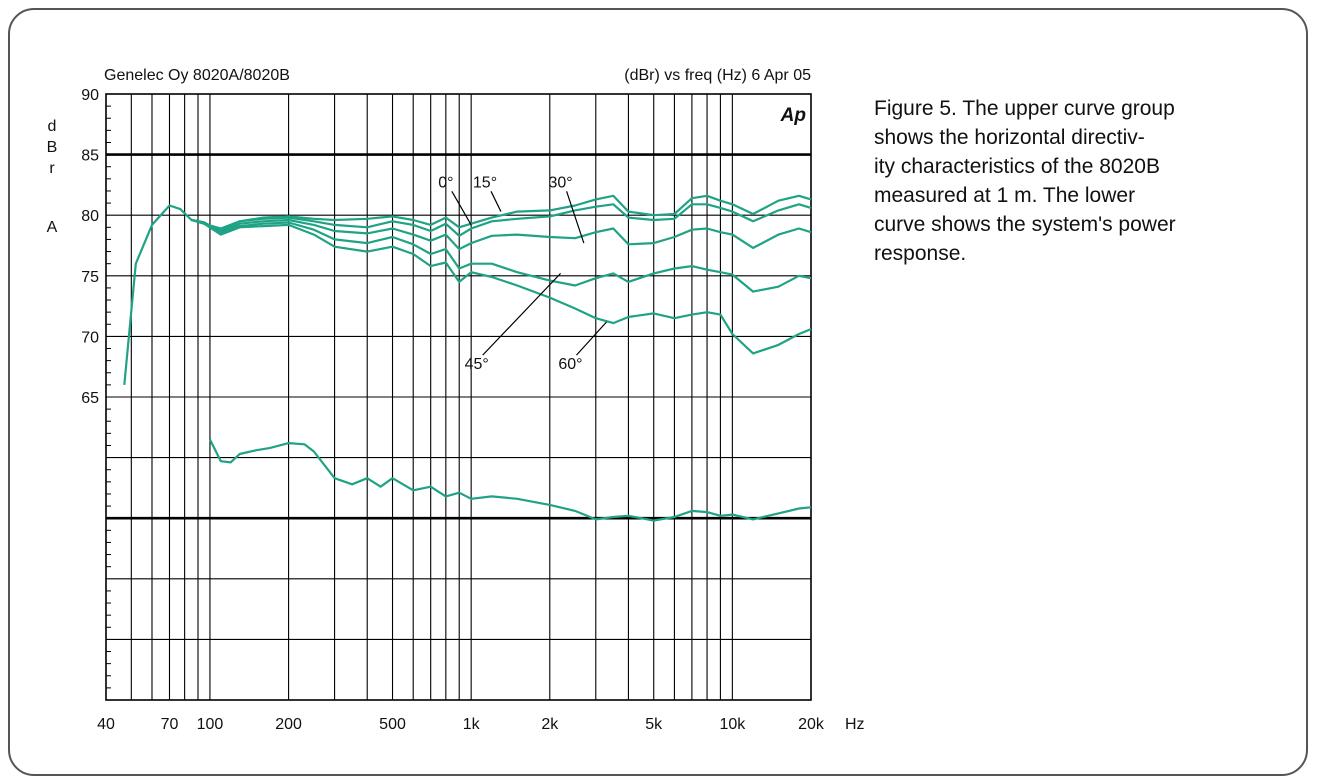  What do you see at coordinates (501, 234) in the screenshot?
I see `series-line-30deg` at bounding box center [501, 234].